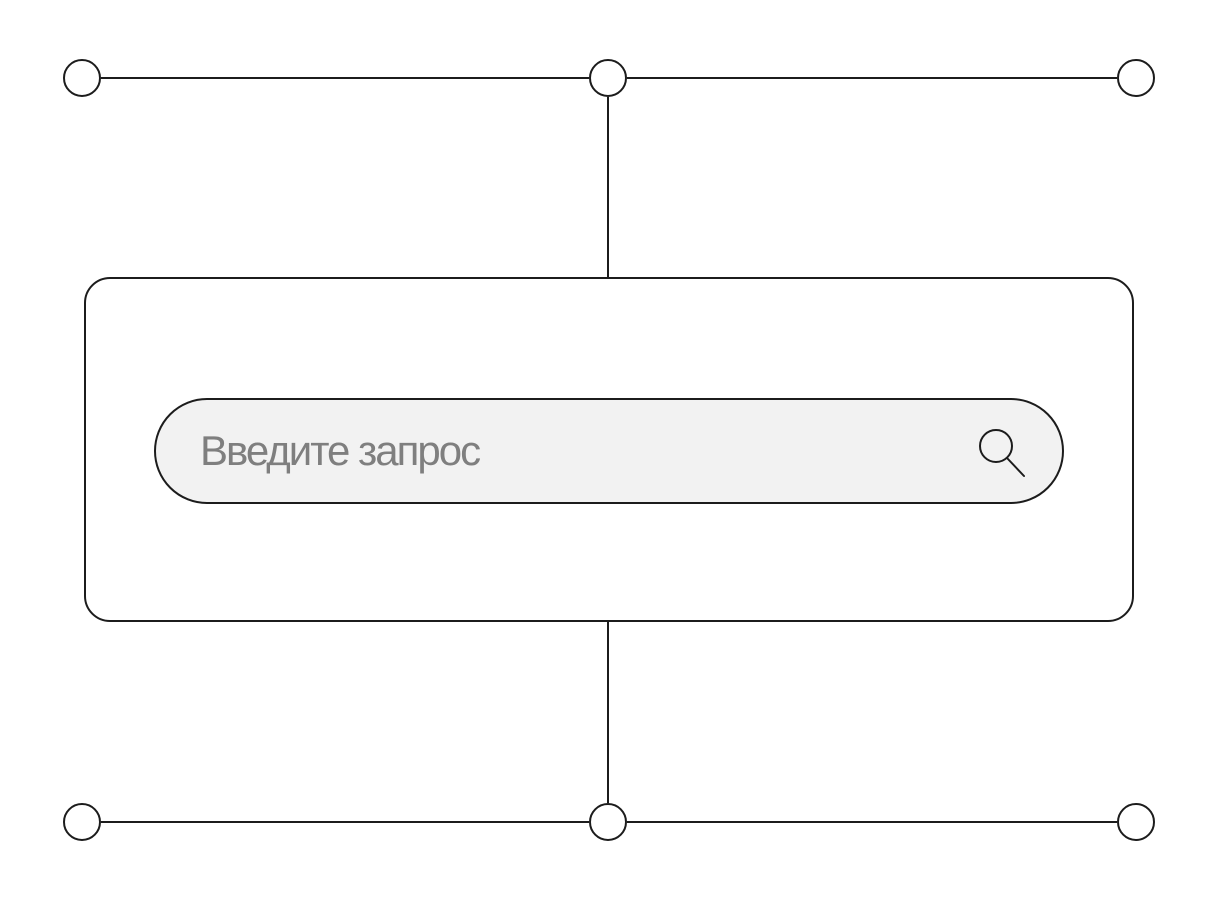  Describe the element at coordinates (580, 451) in the screenshot. I see `search-input` at that location.